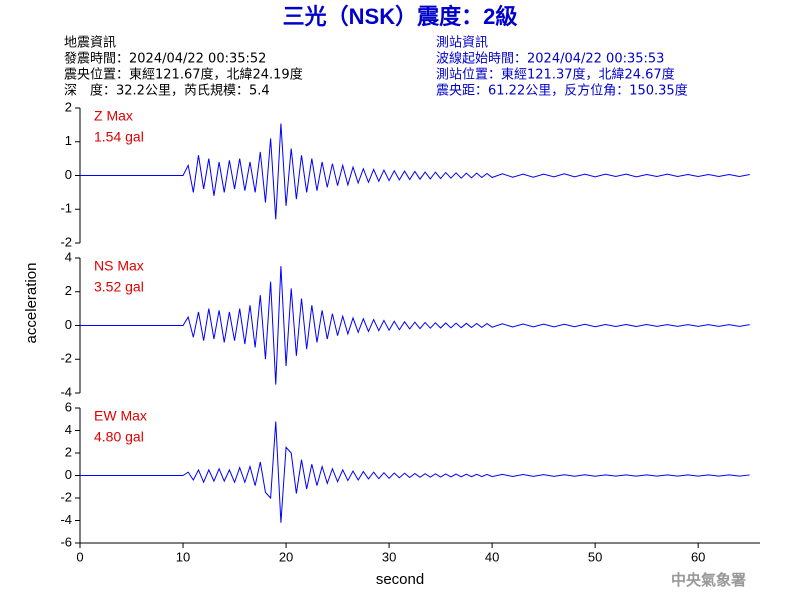 This screenshot has width=800, height=600. Describe the element at coordinates (66, 541) in the screenshot. I see `y-tick-label: -6` at that location.